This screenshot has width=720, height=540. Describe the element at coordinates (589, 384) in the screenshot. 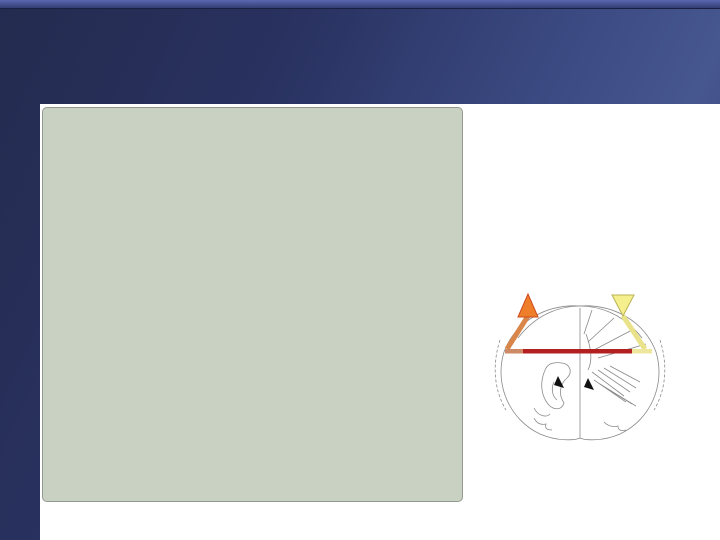

I see `probe-tip-right` at that location.